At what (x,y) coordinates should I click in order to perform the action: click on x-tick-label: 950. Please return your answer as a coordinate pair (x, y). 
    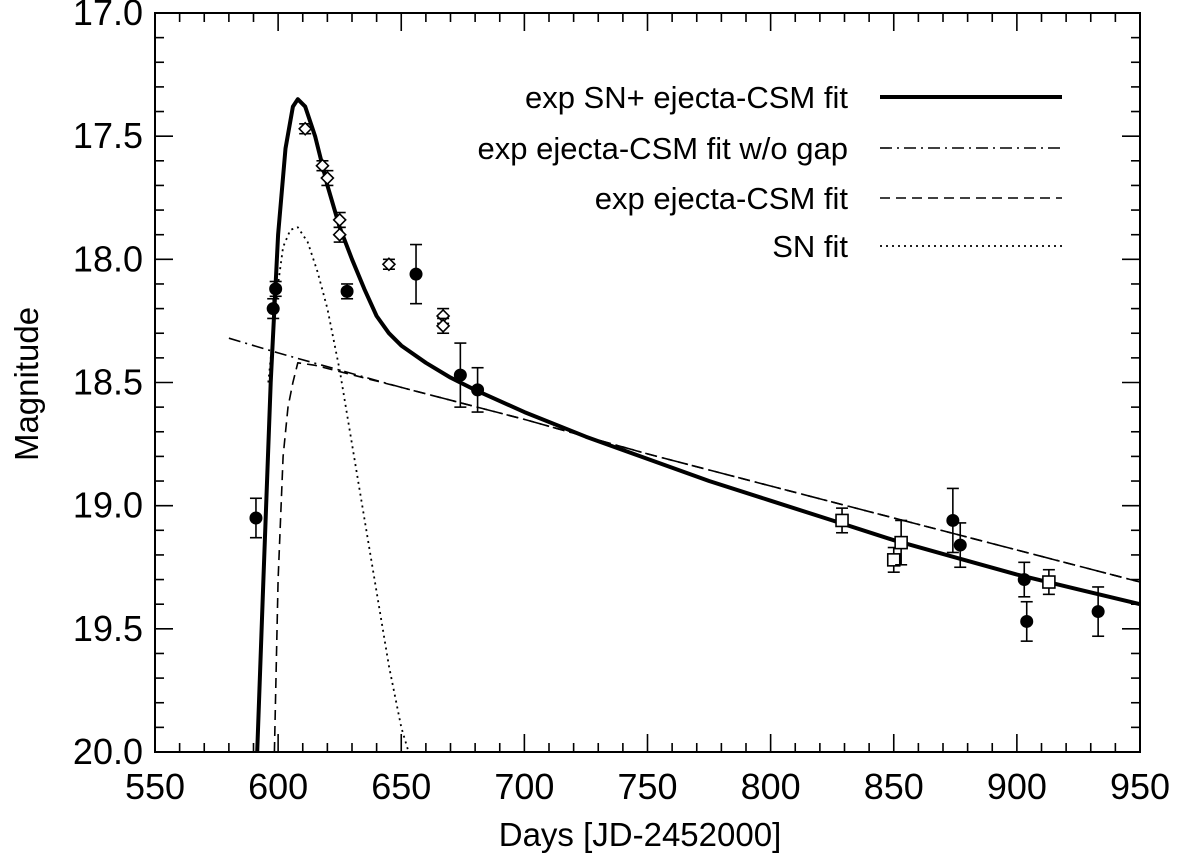
    Looking at the image, I should click on (1140, 786).